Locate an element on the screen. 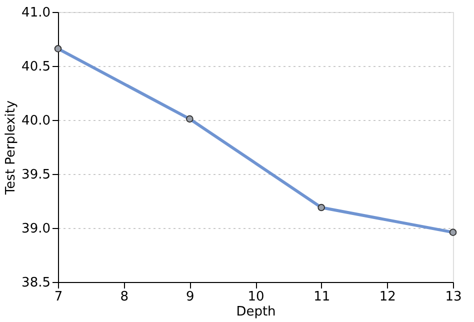 The width and height of the screenshot is (474, 322). x-axis-title: Depth is located at coordinates (256, 312).